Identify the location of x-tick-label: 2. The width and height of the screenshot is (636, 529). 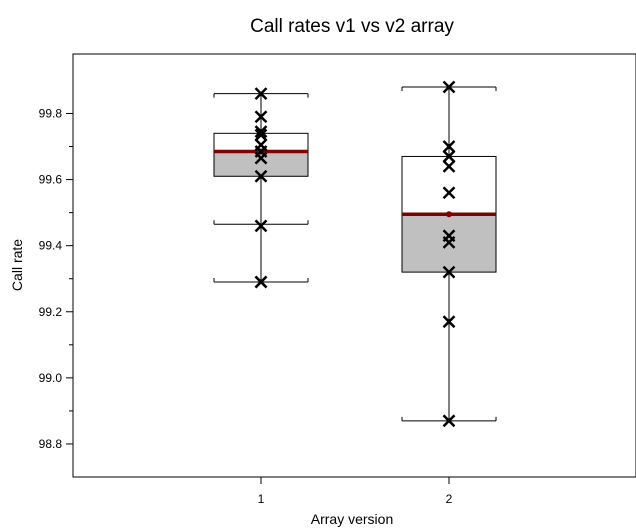
(449, 499).